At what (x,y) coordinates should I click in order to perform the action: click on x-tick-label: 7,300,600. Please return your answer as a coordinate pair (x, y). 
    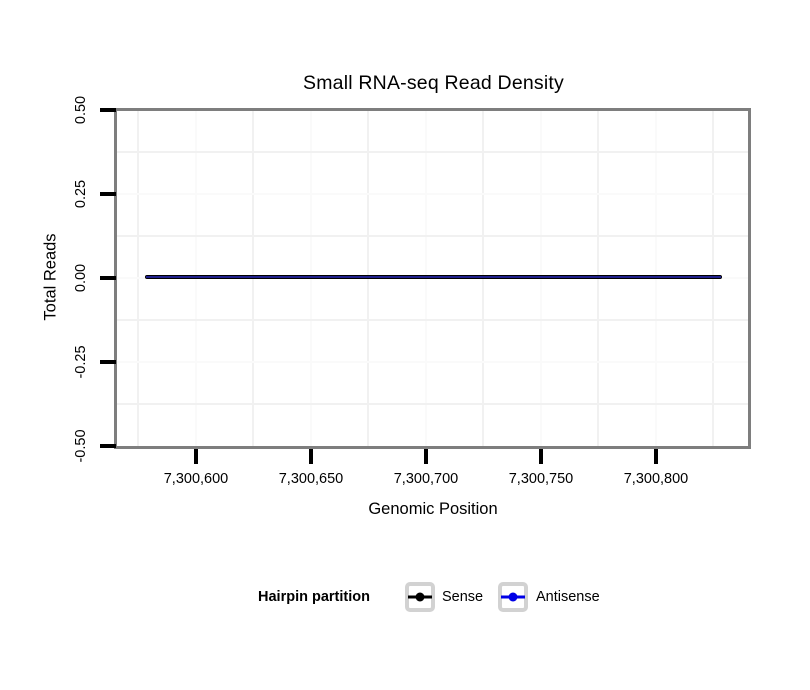
    Looking at the image, I should click on (196, 479).